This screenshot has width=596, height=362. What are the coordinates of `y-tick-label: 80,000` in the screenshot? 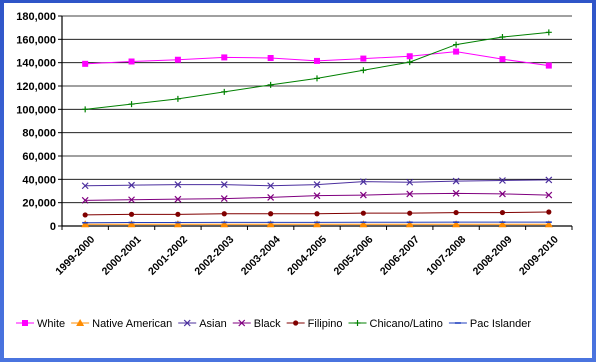 It's located at (39, 134).